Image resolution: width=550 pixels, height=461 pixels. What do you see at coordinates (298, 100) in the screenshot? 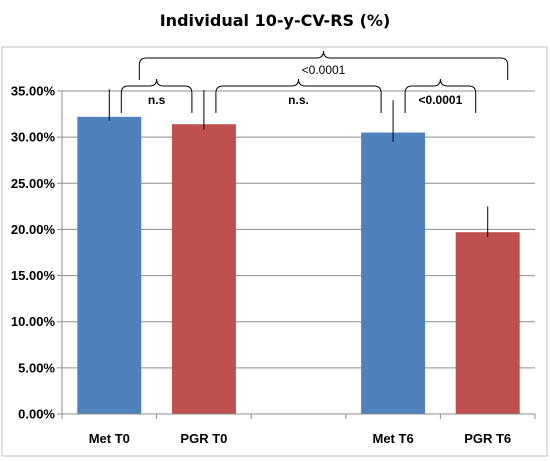
I see `significance-label: n.s.` at bounding box center [298, 100].